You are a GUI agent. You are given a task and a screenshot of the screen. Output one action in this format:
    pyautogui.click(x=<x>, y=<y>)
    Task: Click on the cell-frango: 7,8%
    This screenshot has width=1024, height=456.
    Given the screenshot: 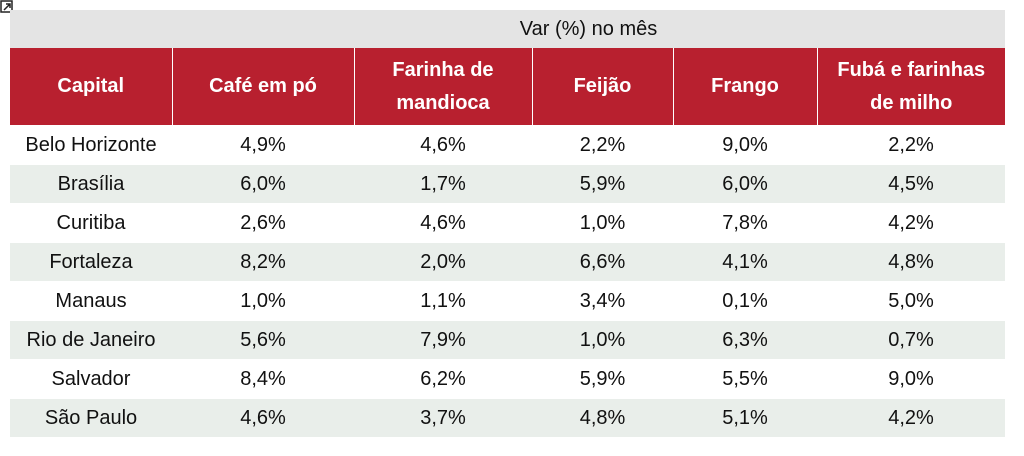 What is the action you would take?
    pyautogui.click(x=745, y=223)
    